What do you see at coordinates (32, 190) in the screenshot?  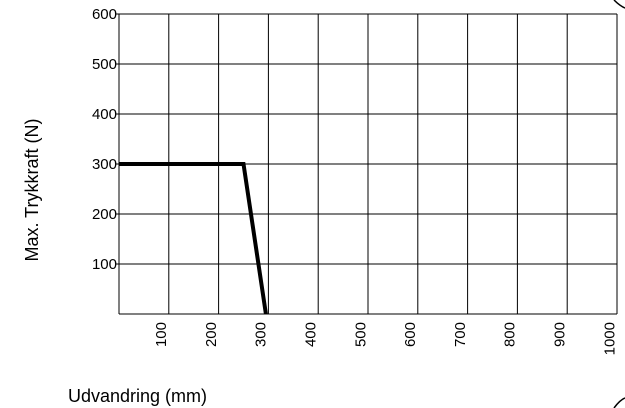 I see `y-axis-label: Max. Trykkraft (N)` at bounding box center [32, 190].